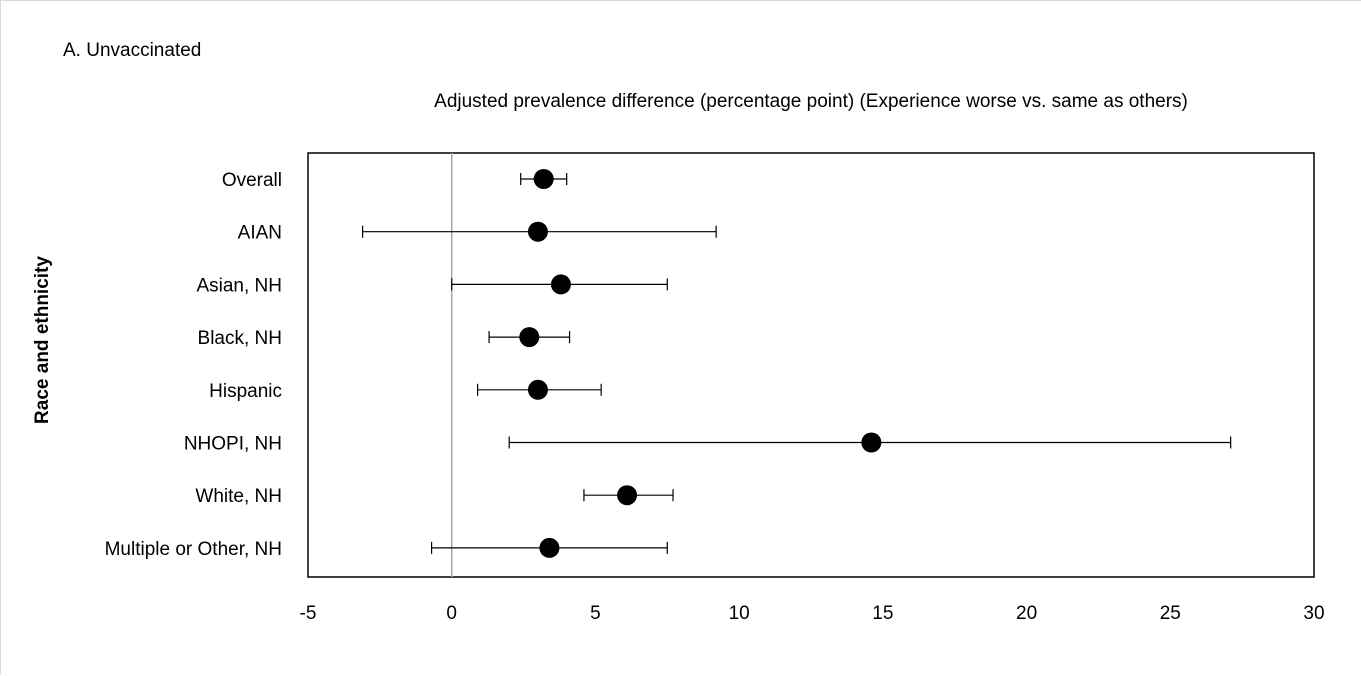 The image size is (1361, 676). I want to click on category-label: Multiple or Other, NH, so click(193, 549).